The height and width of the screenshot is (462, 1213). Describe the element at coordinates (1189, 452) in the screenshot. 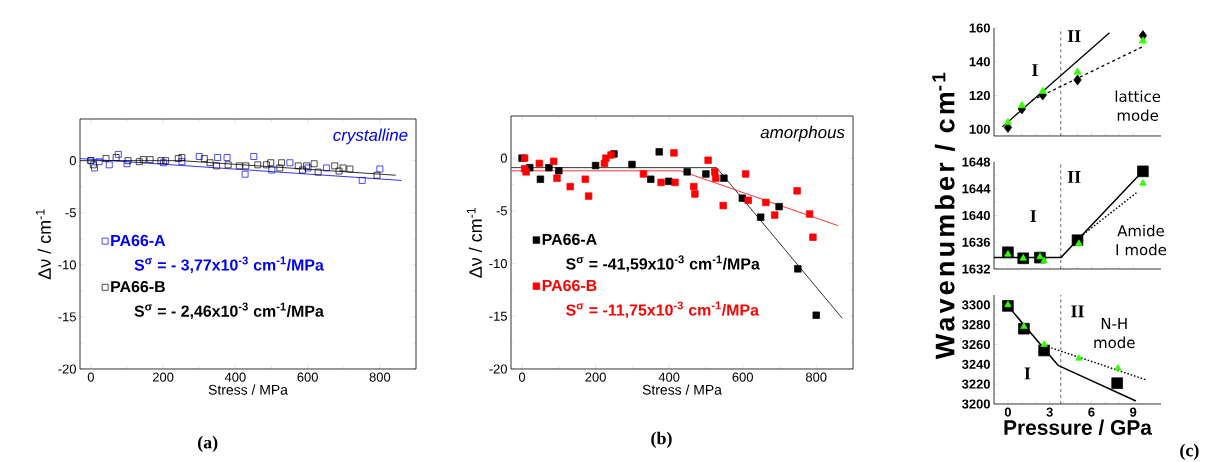

I see `text: (c)` at that location.